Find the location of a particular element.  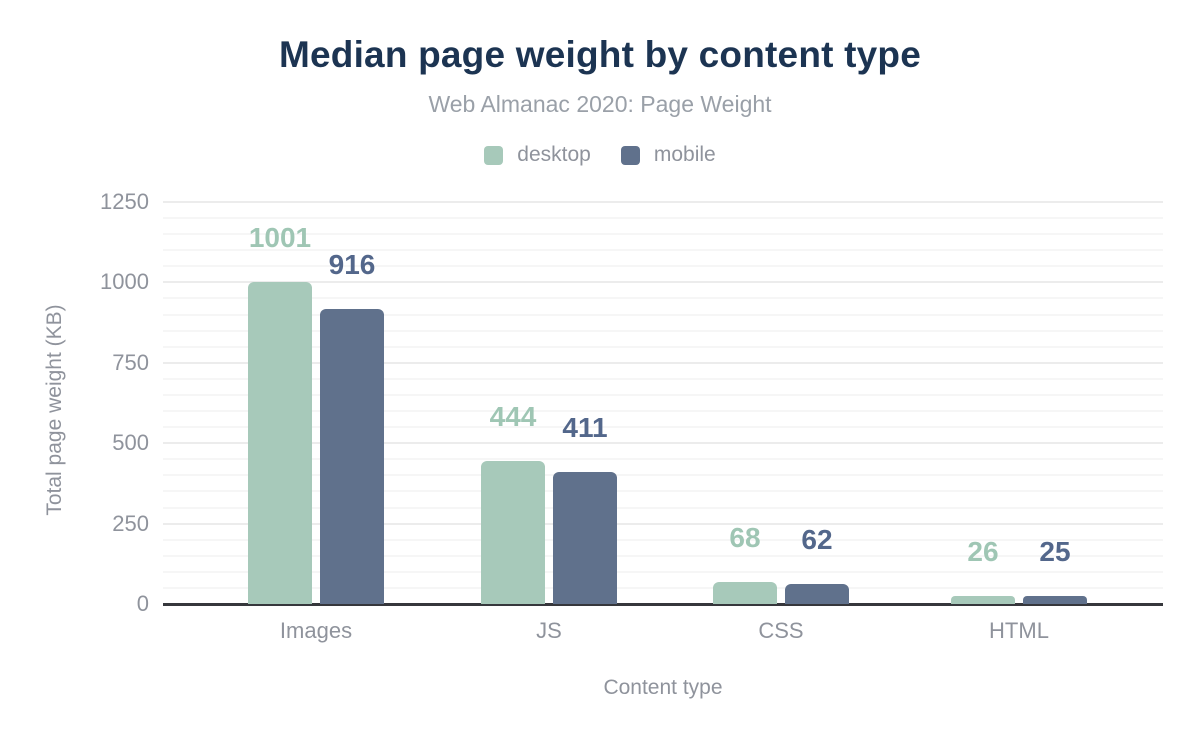

bar-desktop-css is located at coordinates (745, 593).